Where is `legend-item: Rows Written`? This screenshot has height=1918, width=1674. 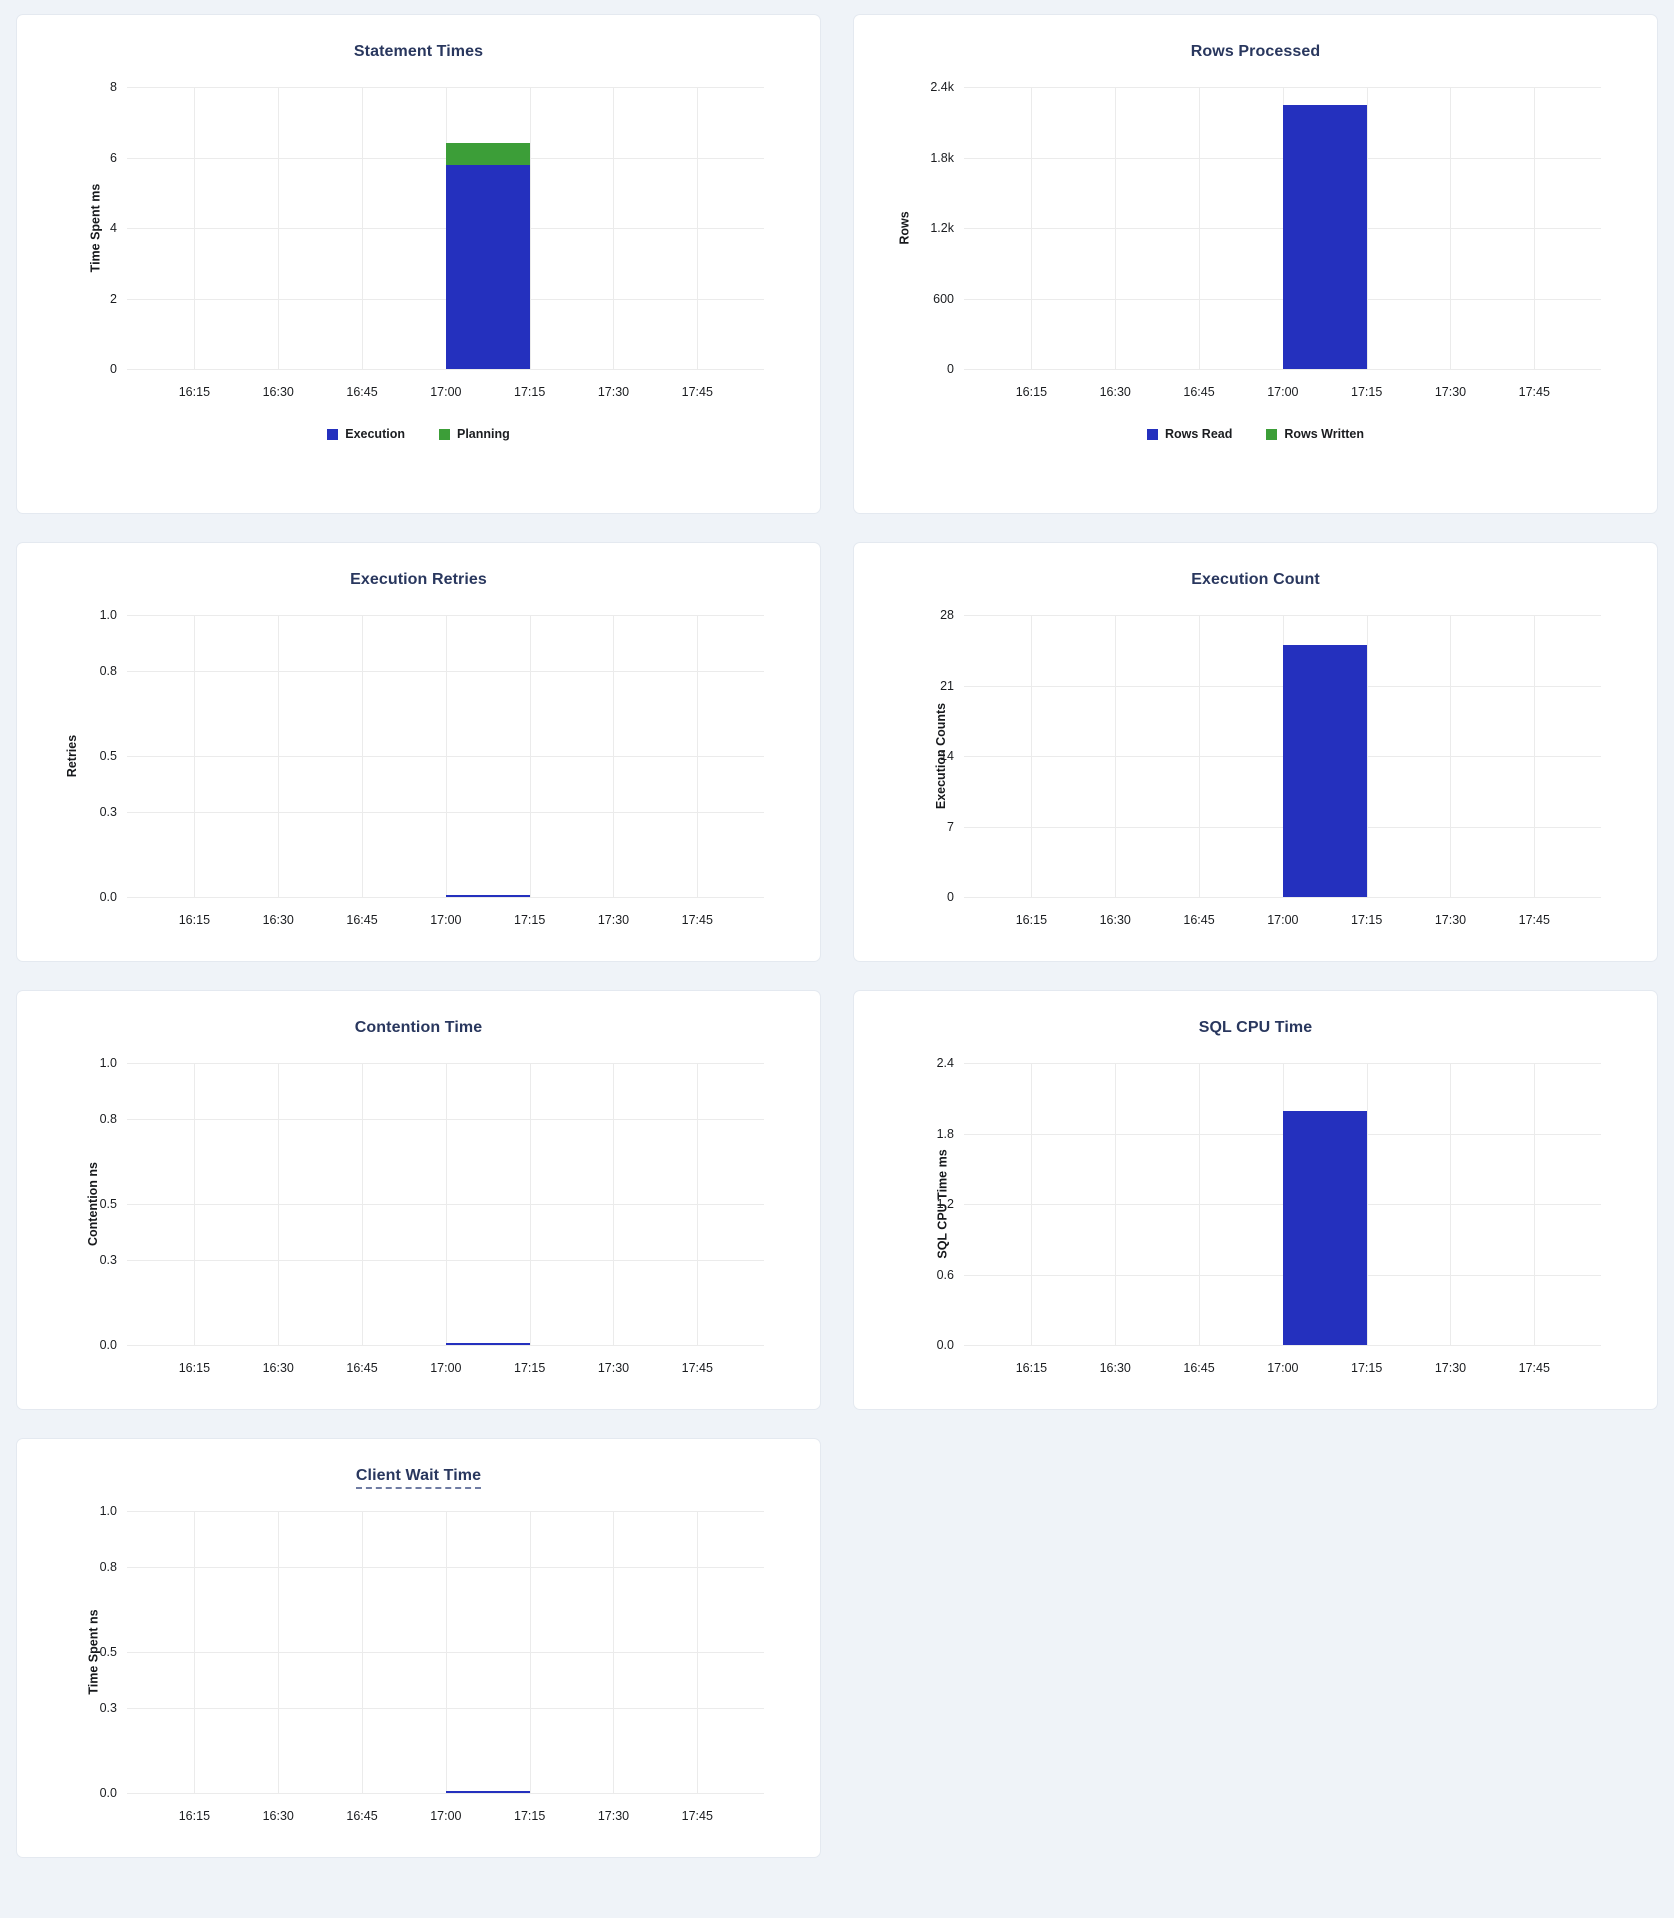 legend-item: Rows Written is located at coordinates (1315, 434).